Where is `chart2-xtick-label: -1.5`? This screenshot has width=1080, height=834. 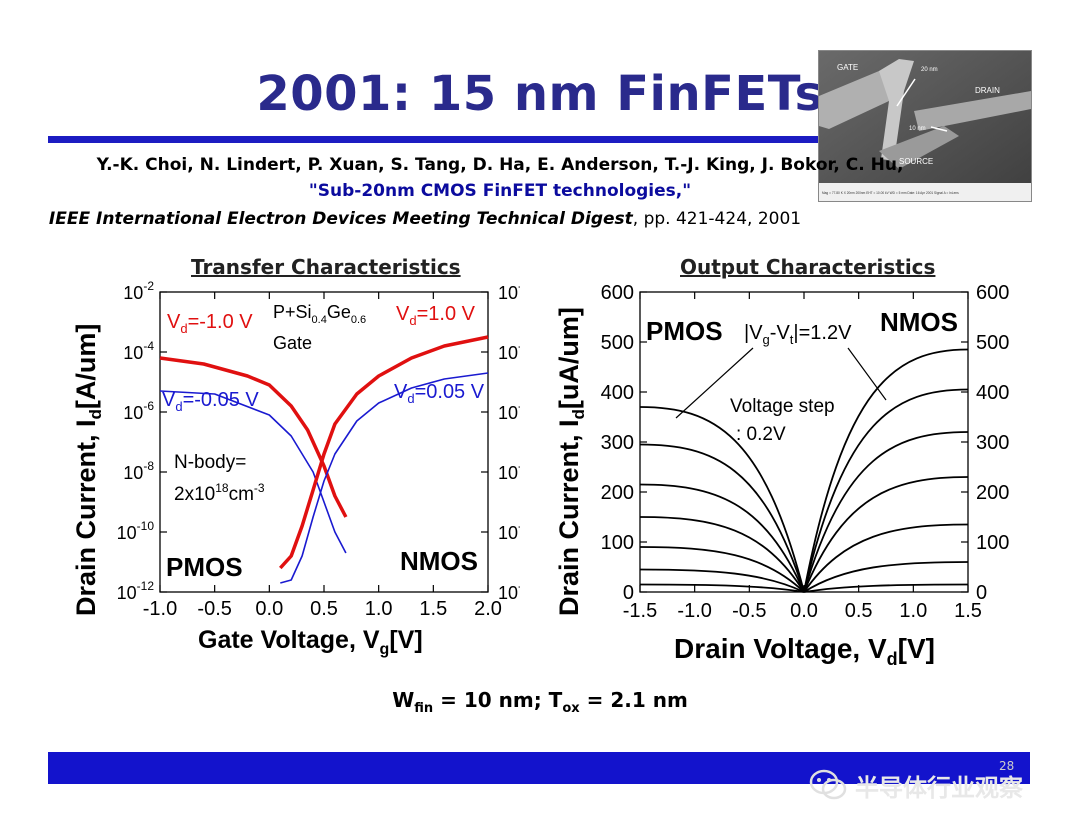
chart2-xtick-label: -1.5 is located at coordinates (640, 611).